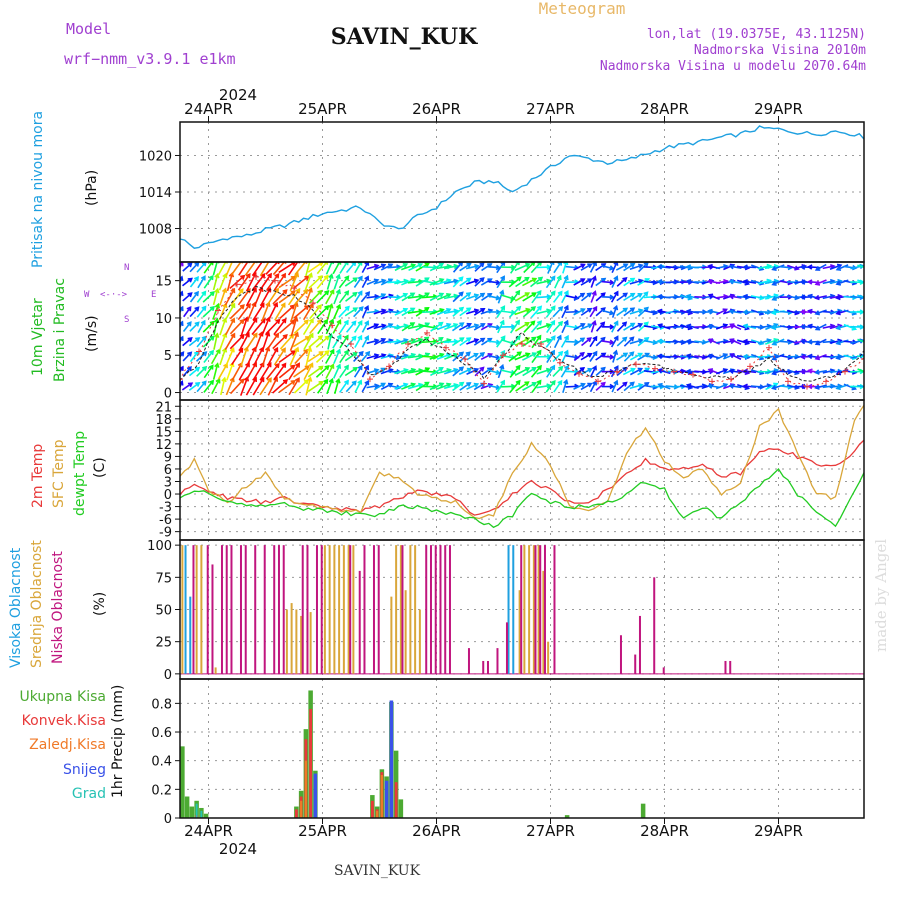  Describe the element at coordinates (62, 697) in the screenshot. I see `legend-total-rain: Ukupna Kisa` at that location.